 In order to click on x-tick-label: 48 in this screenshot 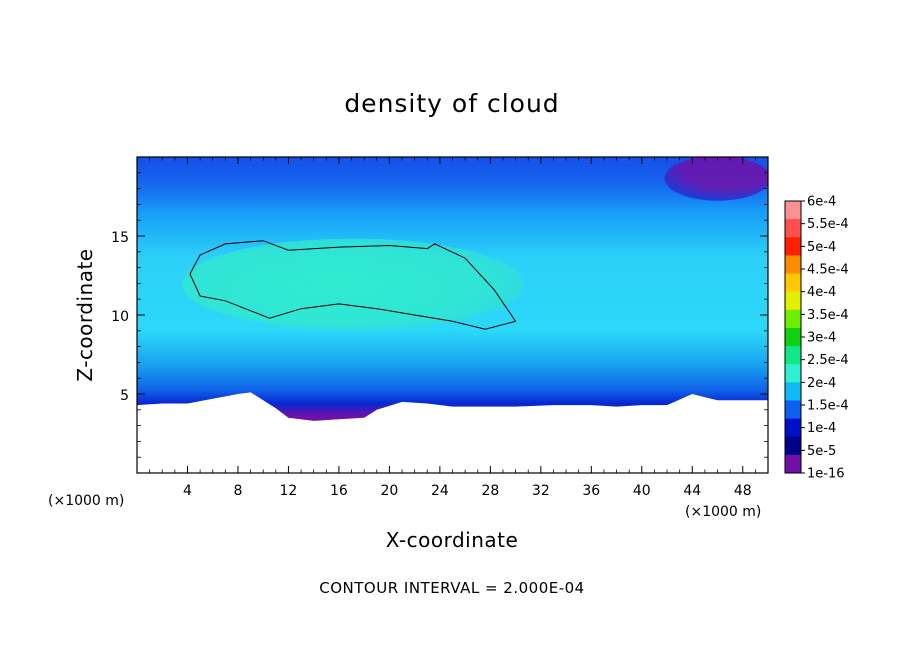, I will do `click(743, 491)`.